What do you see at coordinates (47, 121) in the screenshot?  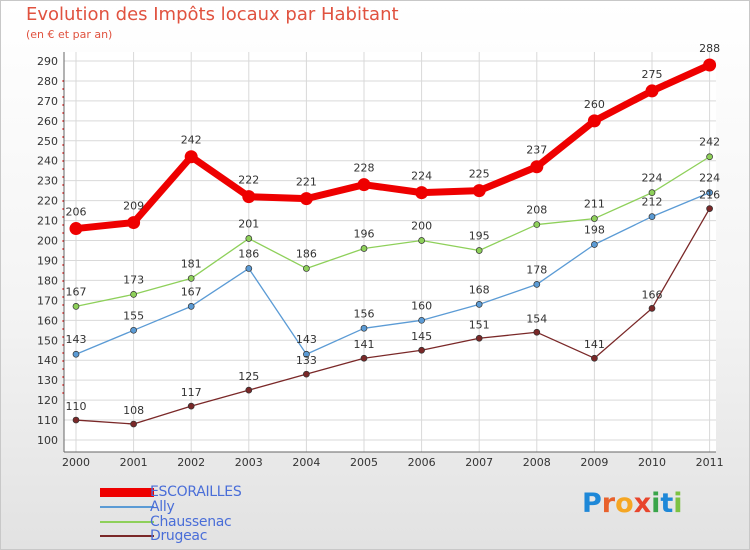 I see `y-tick-label: 260` at bounding box center [47, 121].